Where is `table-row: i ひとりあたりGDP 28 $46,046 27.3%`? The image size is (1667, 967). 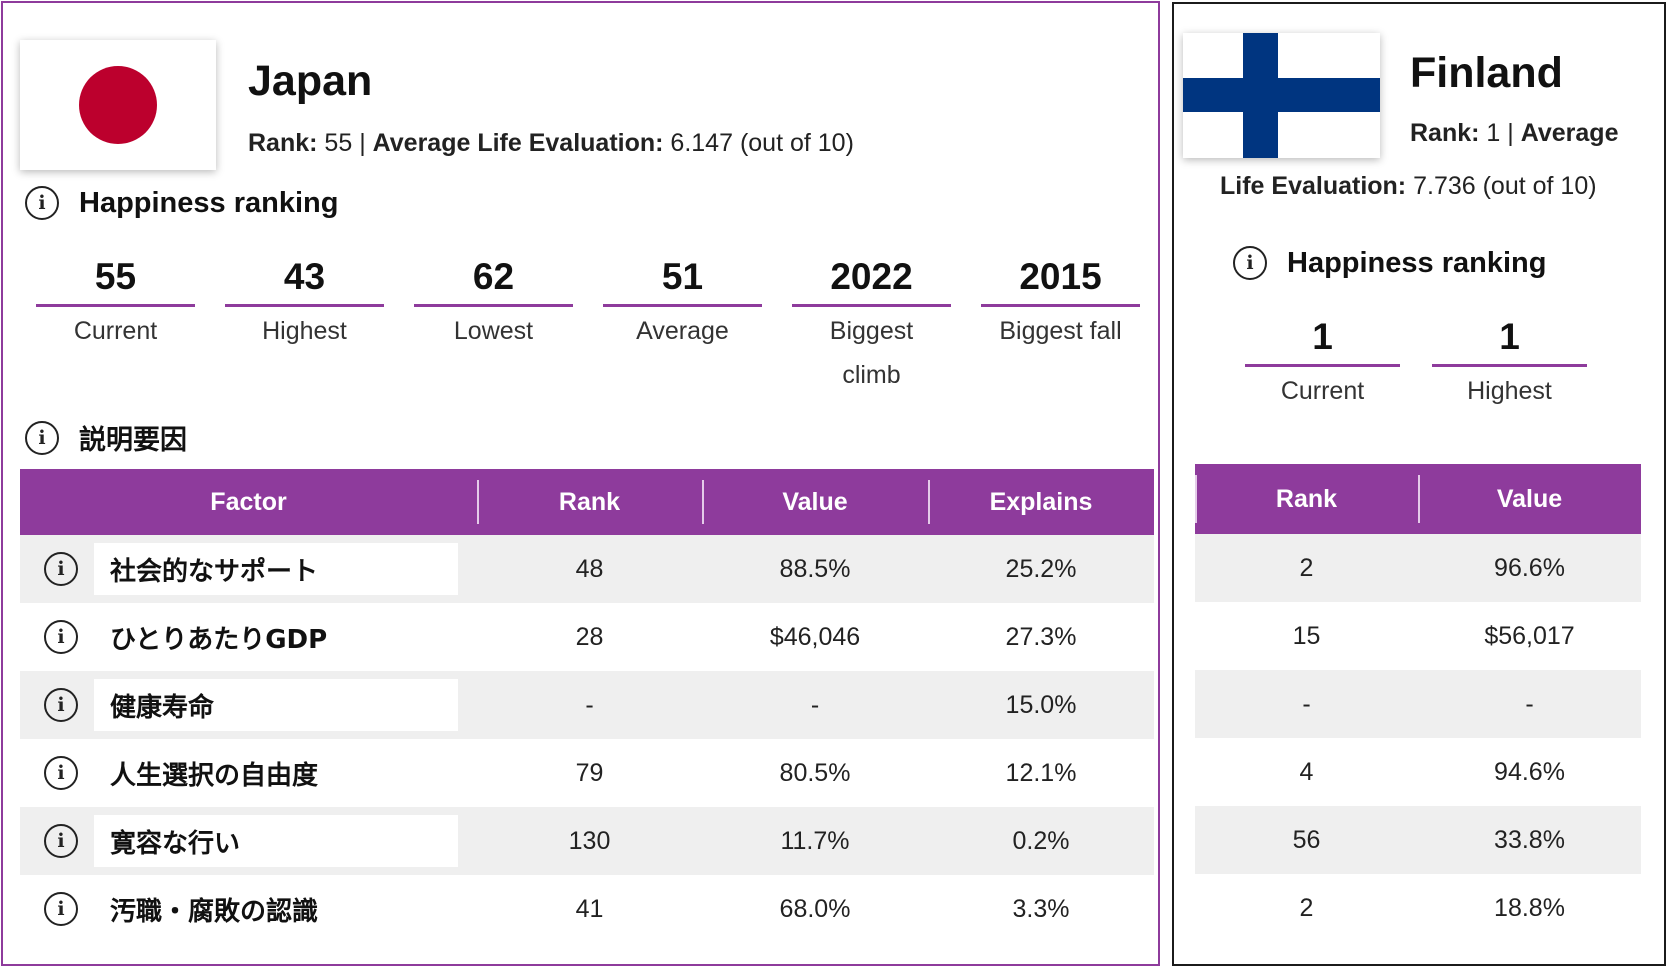 table-row: i ひとりあたりGDP 28 $46,046 27.3% is located at coordinates (587, 637).